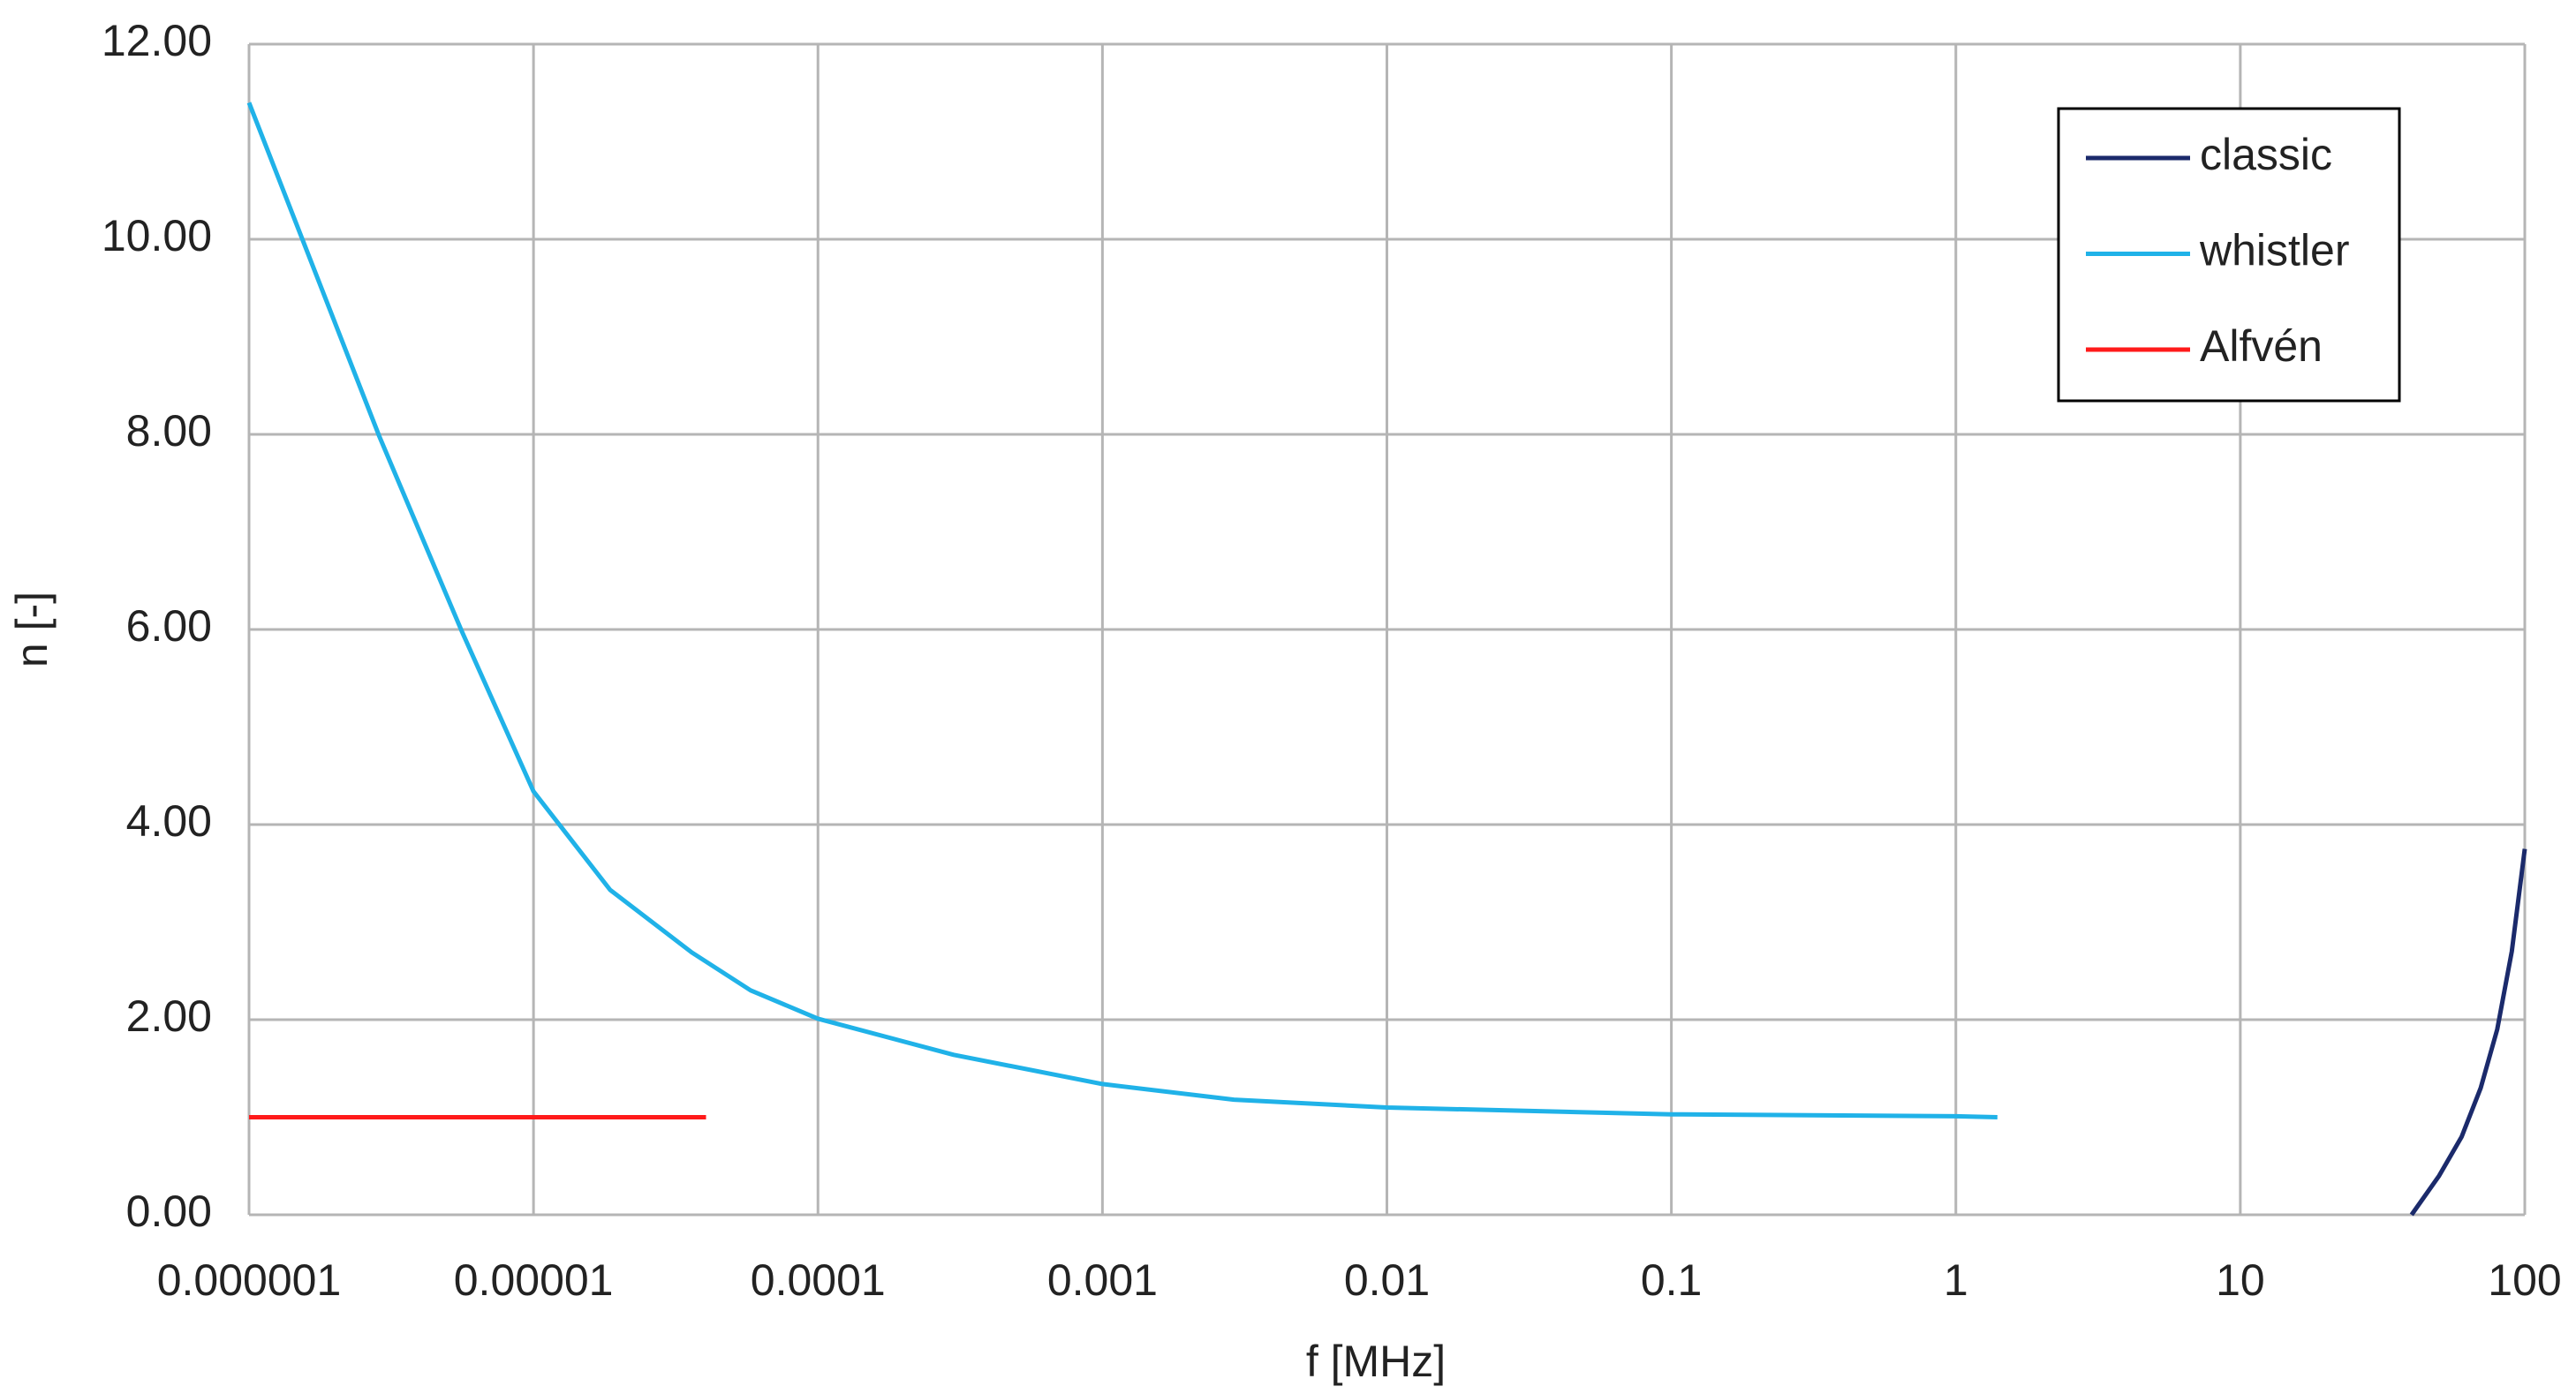  I want to click on x-tick-label: 0.000001, so click(250, 1280).